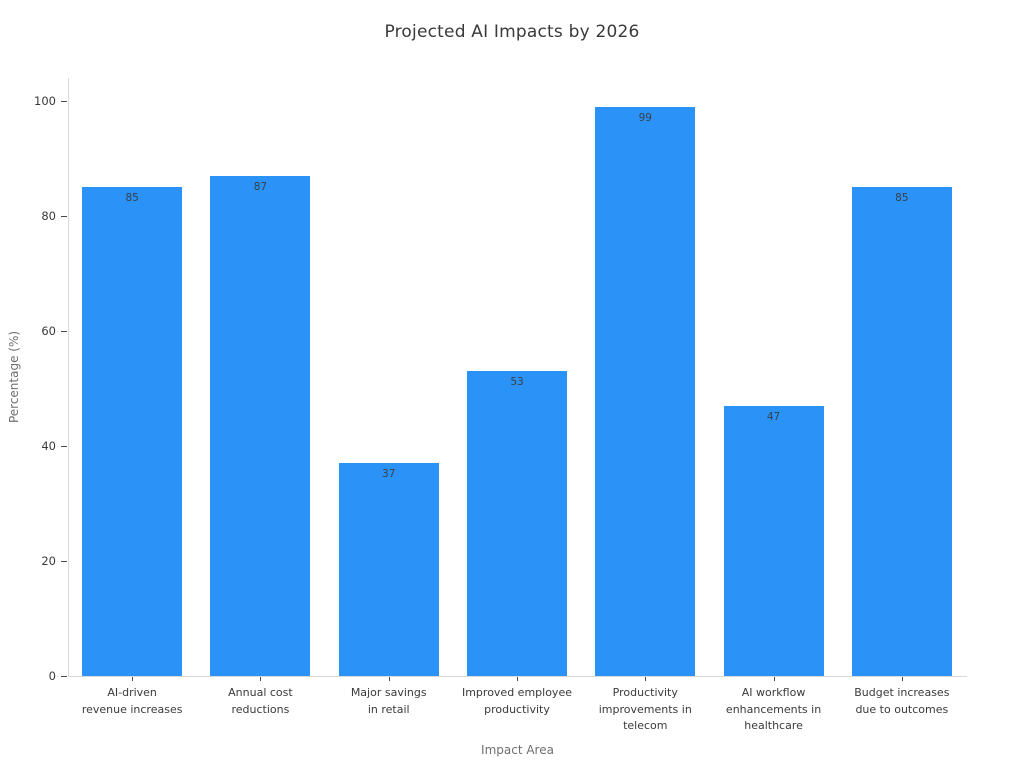  What do you see at coordinates (260, 701) in the screenshot?
I see `x-category-label: Annual cost reductions` at bounding box center [260, 701].